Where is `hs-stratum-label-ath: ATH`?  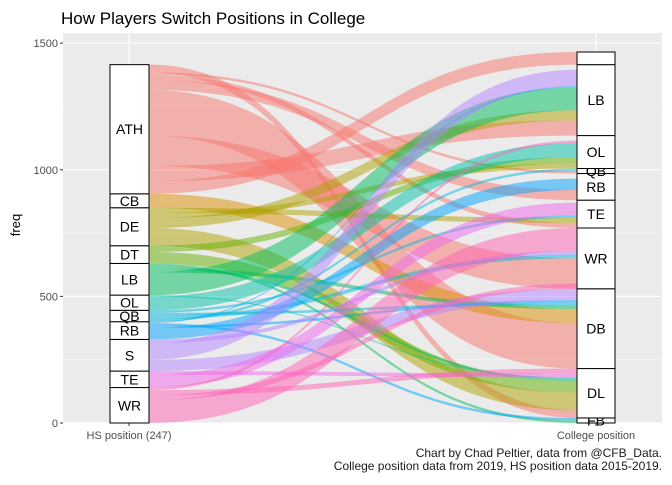 hs-stratum-label-ath: ATH is located at coordinates (129, 129).